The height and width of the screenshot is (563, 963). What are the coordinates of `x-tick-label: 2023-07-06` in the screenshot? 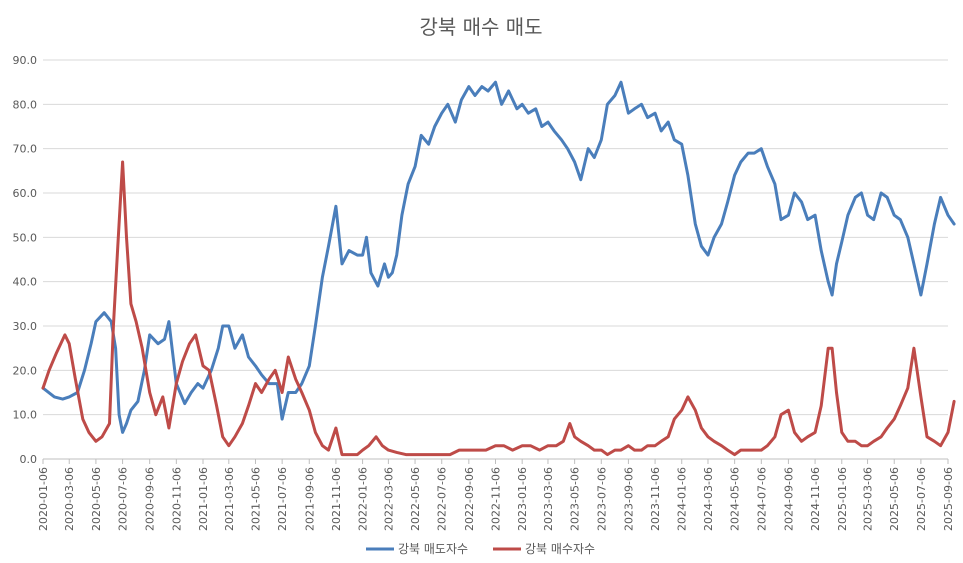 It's located at (601, 499).